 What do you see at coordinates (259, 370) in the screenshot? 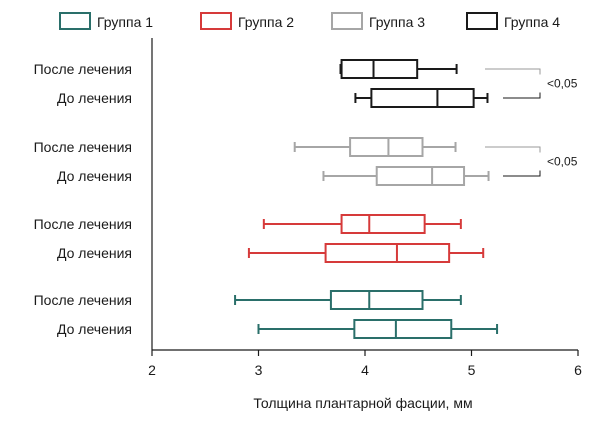
I see `x-tick-label: 3` at bounding box center [259, 370].